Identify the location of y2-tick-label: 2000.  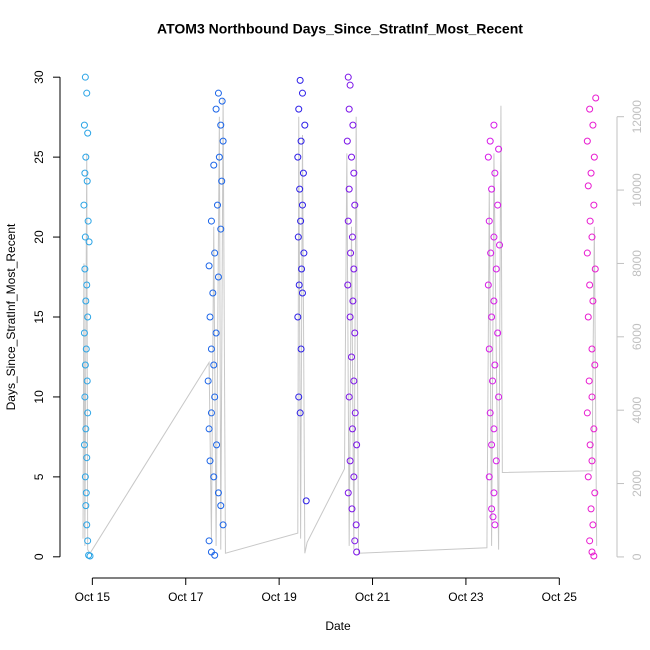
(637, 483).